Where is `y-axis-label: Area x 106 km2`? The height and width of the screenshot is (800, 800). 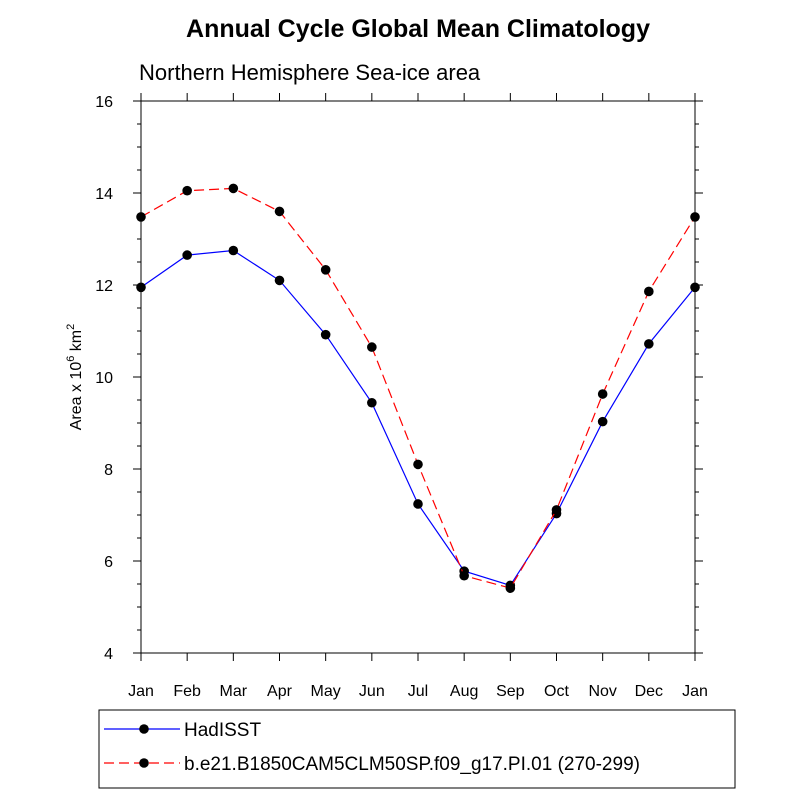 y-axis-label: Area x 106 km2 is located at coordinates (75, 377).